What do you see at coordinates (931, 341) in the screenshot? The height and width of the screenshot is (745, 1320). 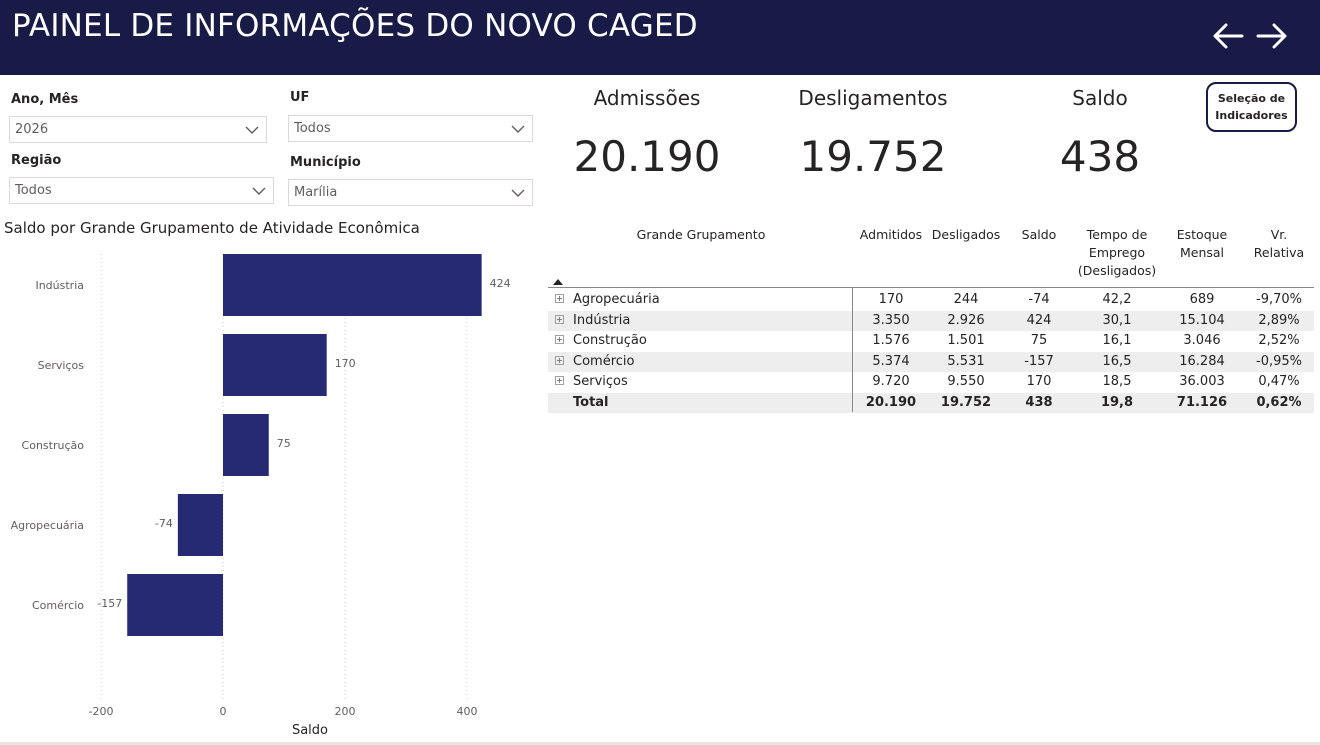 I see `table-row: Construção 1.576 1.501 75 16,1 3.046 2,52%` at bounding box center [931, 341].